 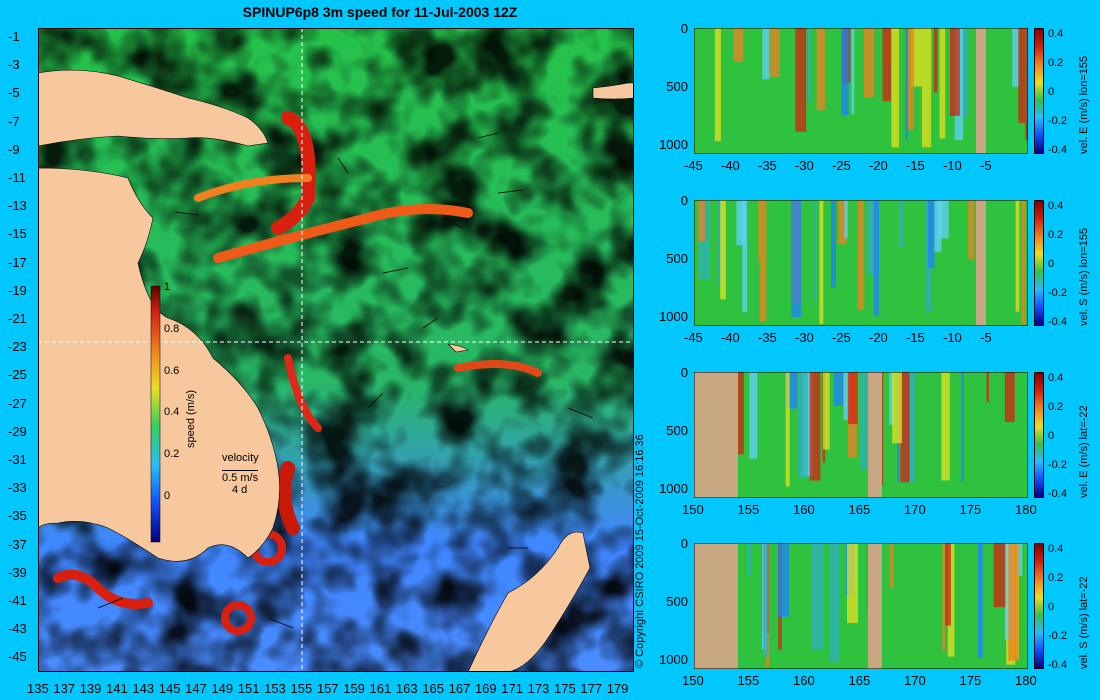 What do you see at coordinates (248, 688) in the screenshot?
I see `lon-tick-label: 151` at bounding box center [248, 688].